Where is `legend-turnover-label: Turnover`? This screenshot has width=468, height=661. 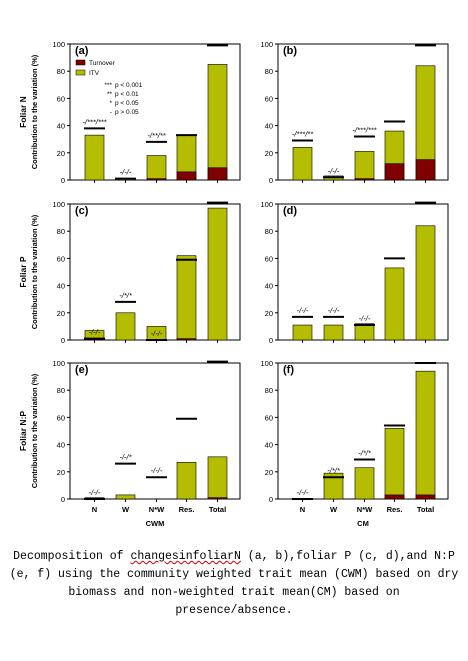 legend-turnover-label: Turnover is located at coordinates (102, 63).